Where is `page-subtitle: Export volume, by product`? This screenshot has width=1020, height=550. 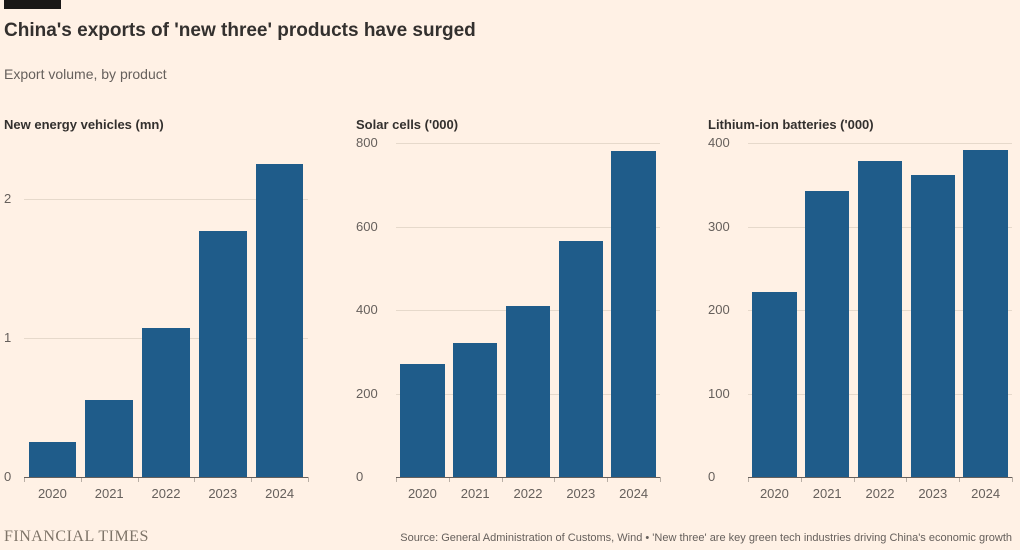
page-subtitle: Export volume, by product is located at coordinates (85, 74).